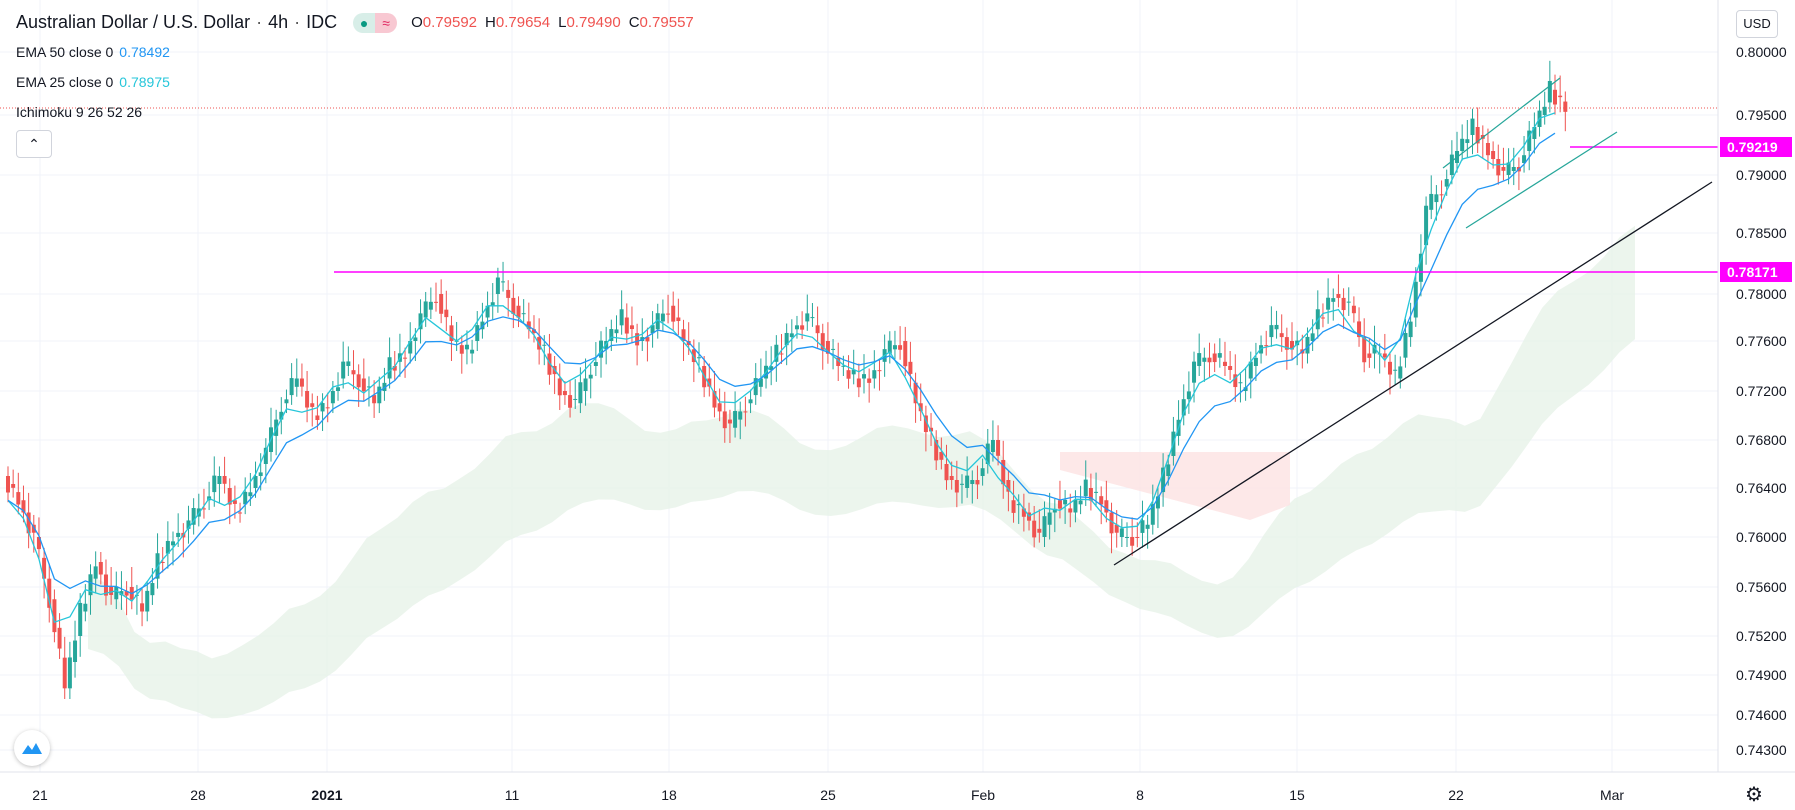  Describe the element at coordinates (144, 52) in the screenshot. I see `ema50-value: 0.78492` at that location.